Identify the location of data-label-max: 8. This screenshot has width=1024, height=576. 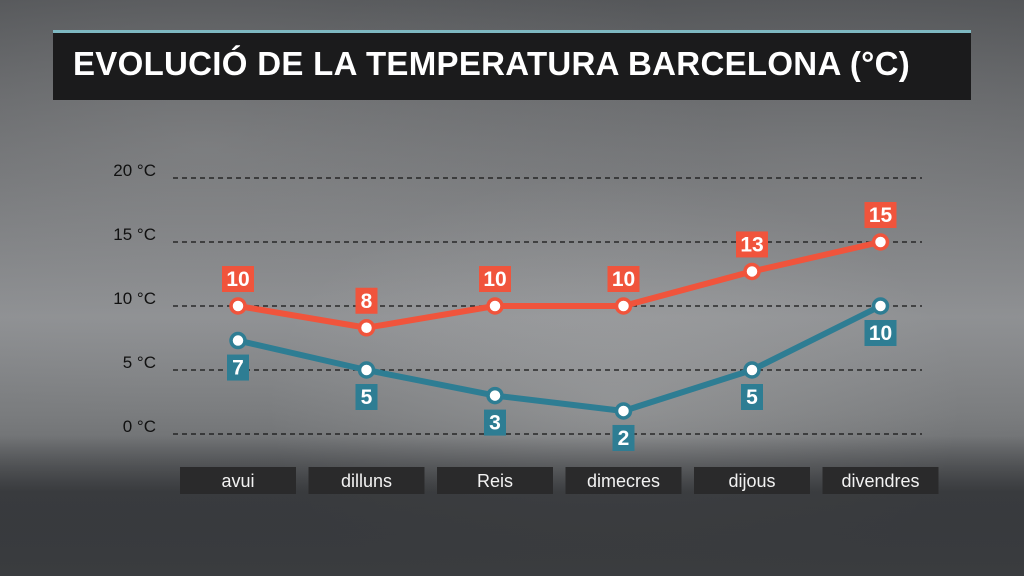
(367, 301).